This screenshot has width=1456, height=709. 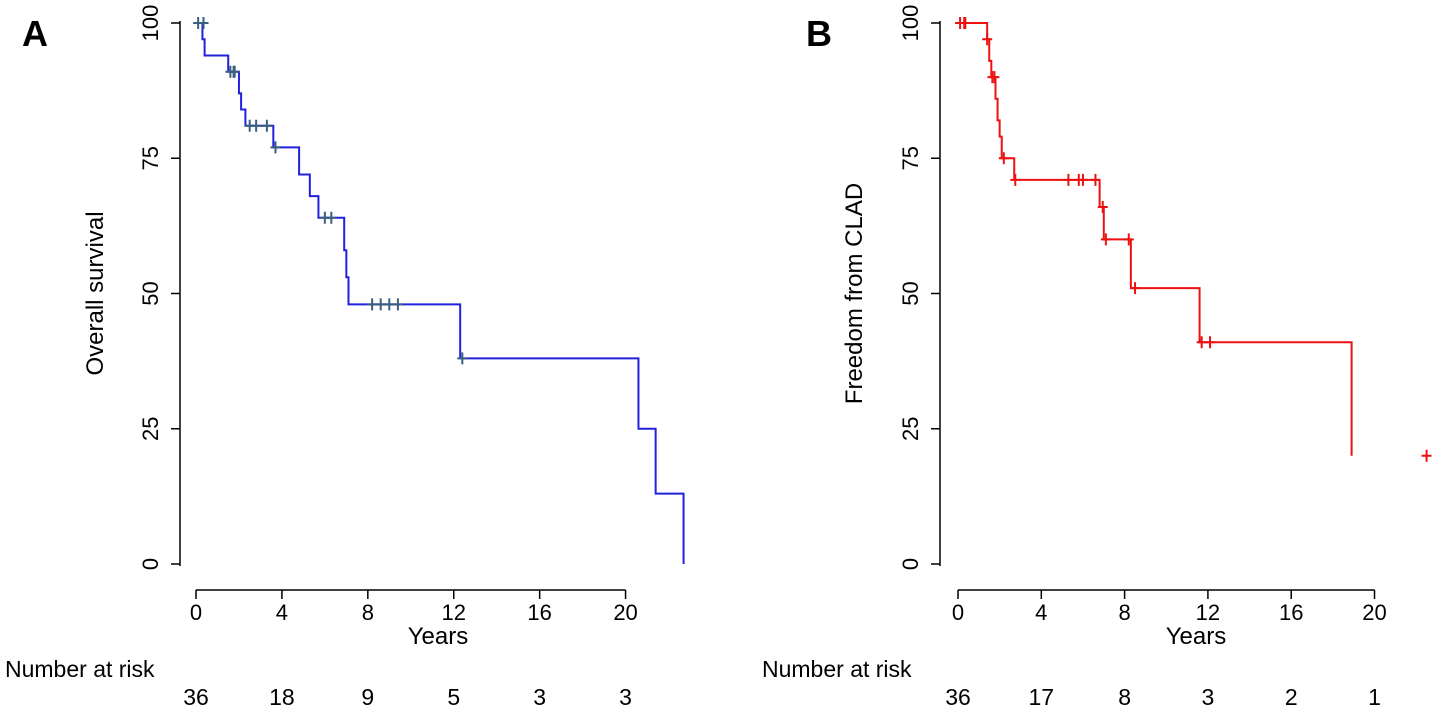 I want to click on panel-a-x-tick-label: 16, so click(x=539, y=612).